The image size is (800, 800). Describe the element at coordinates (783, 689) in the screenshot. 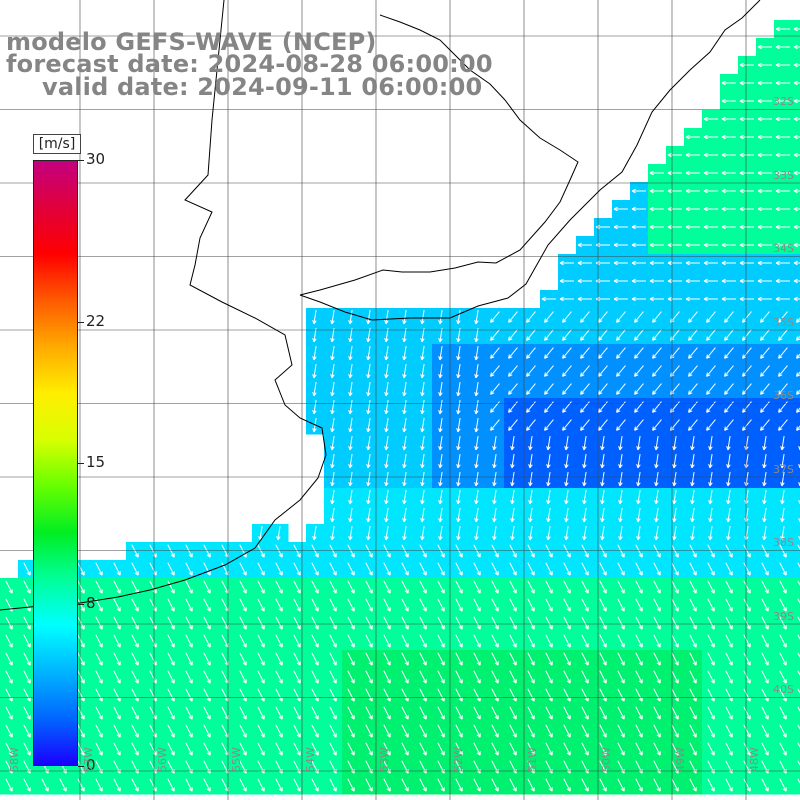

I see `latitude-label: 40S` at that location.